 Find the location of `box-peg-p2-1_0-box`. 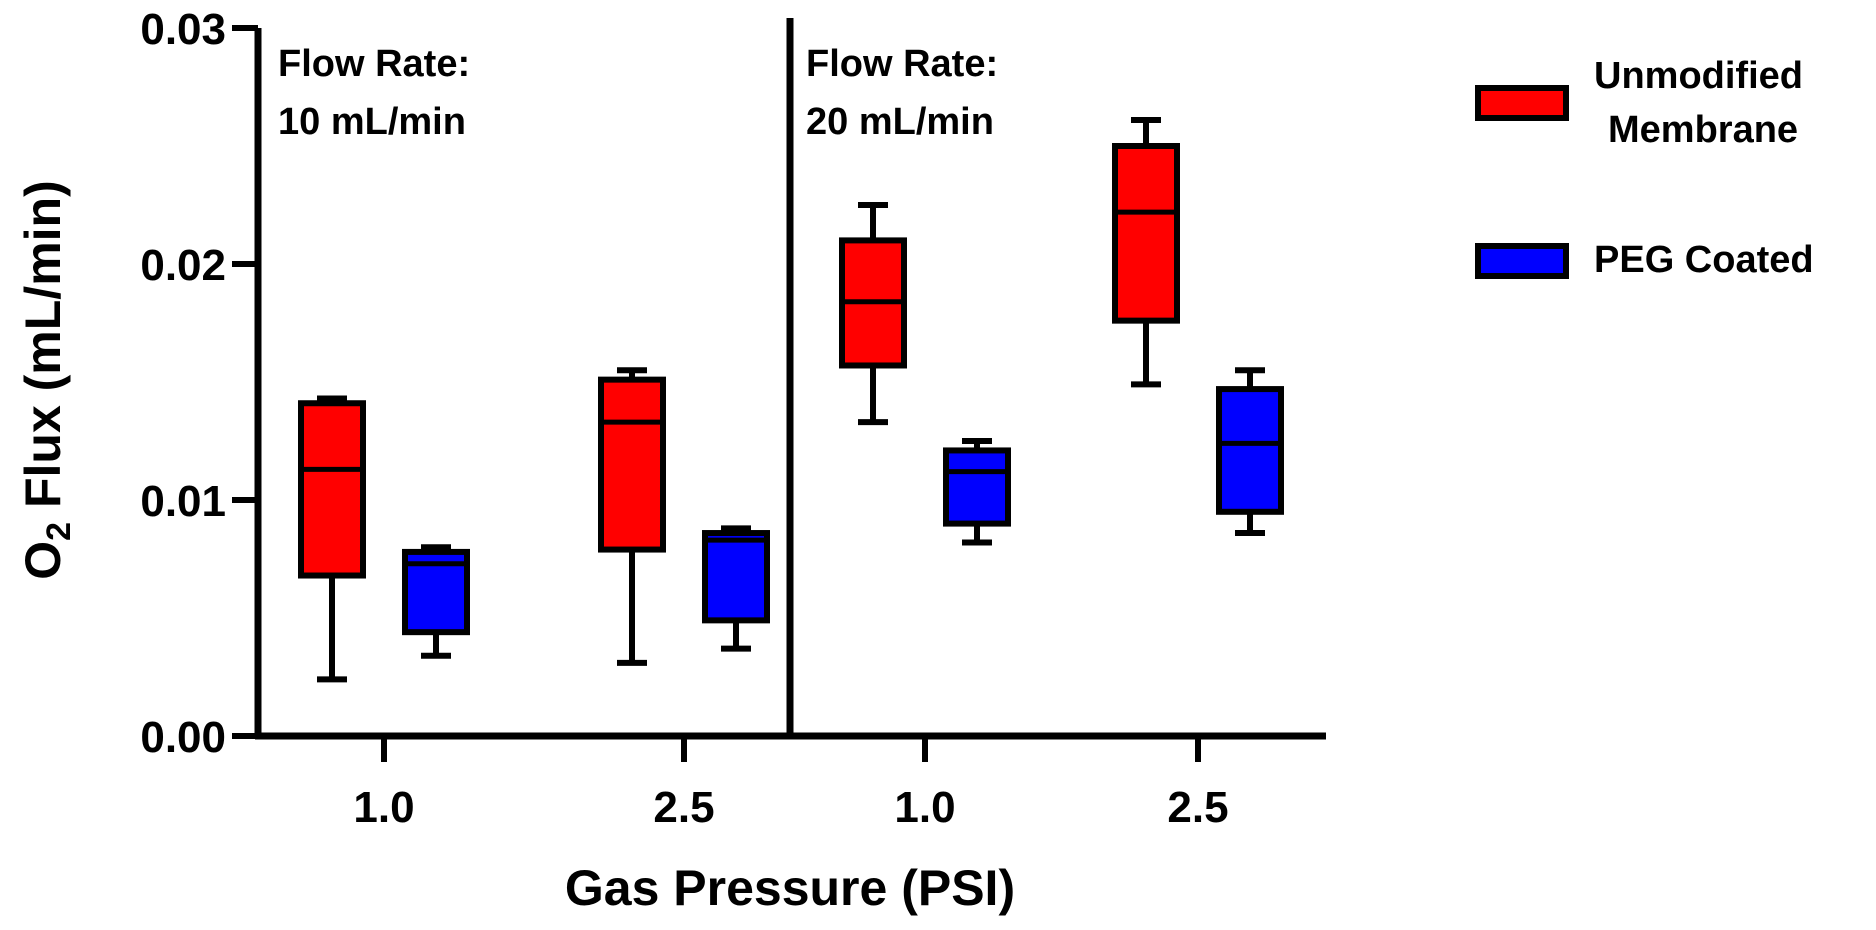

box-peg-p2-1_0-box is located at coordinates (977, 487).